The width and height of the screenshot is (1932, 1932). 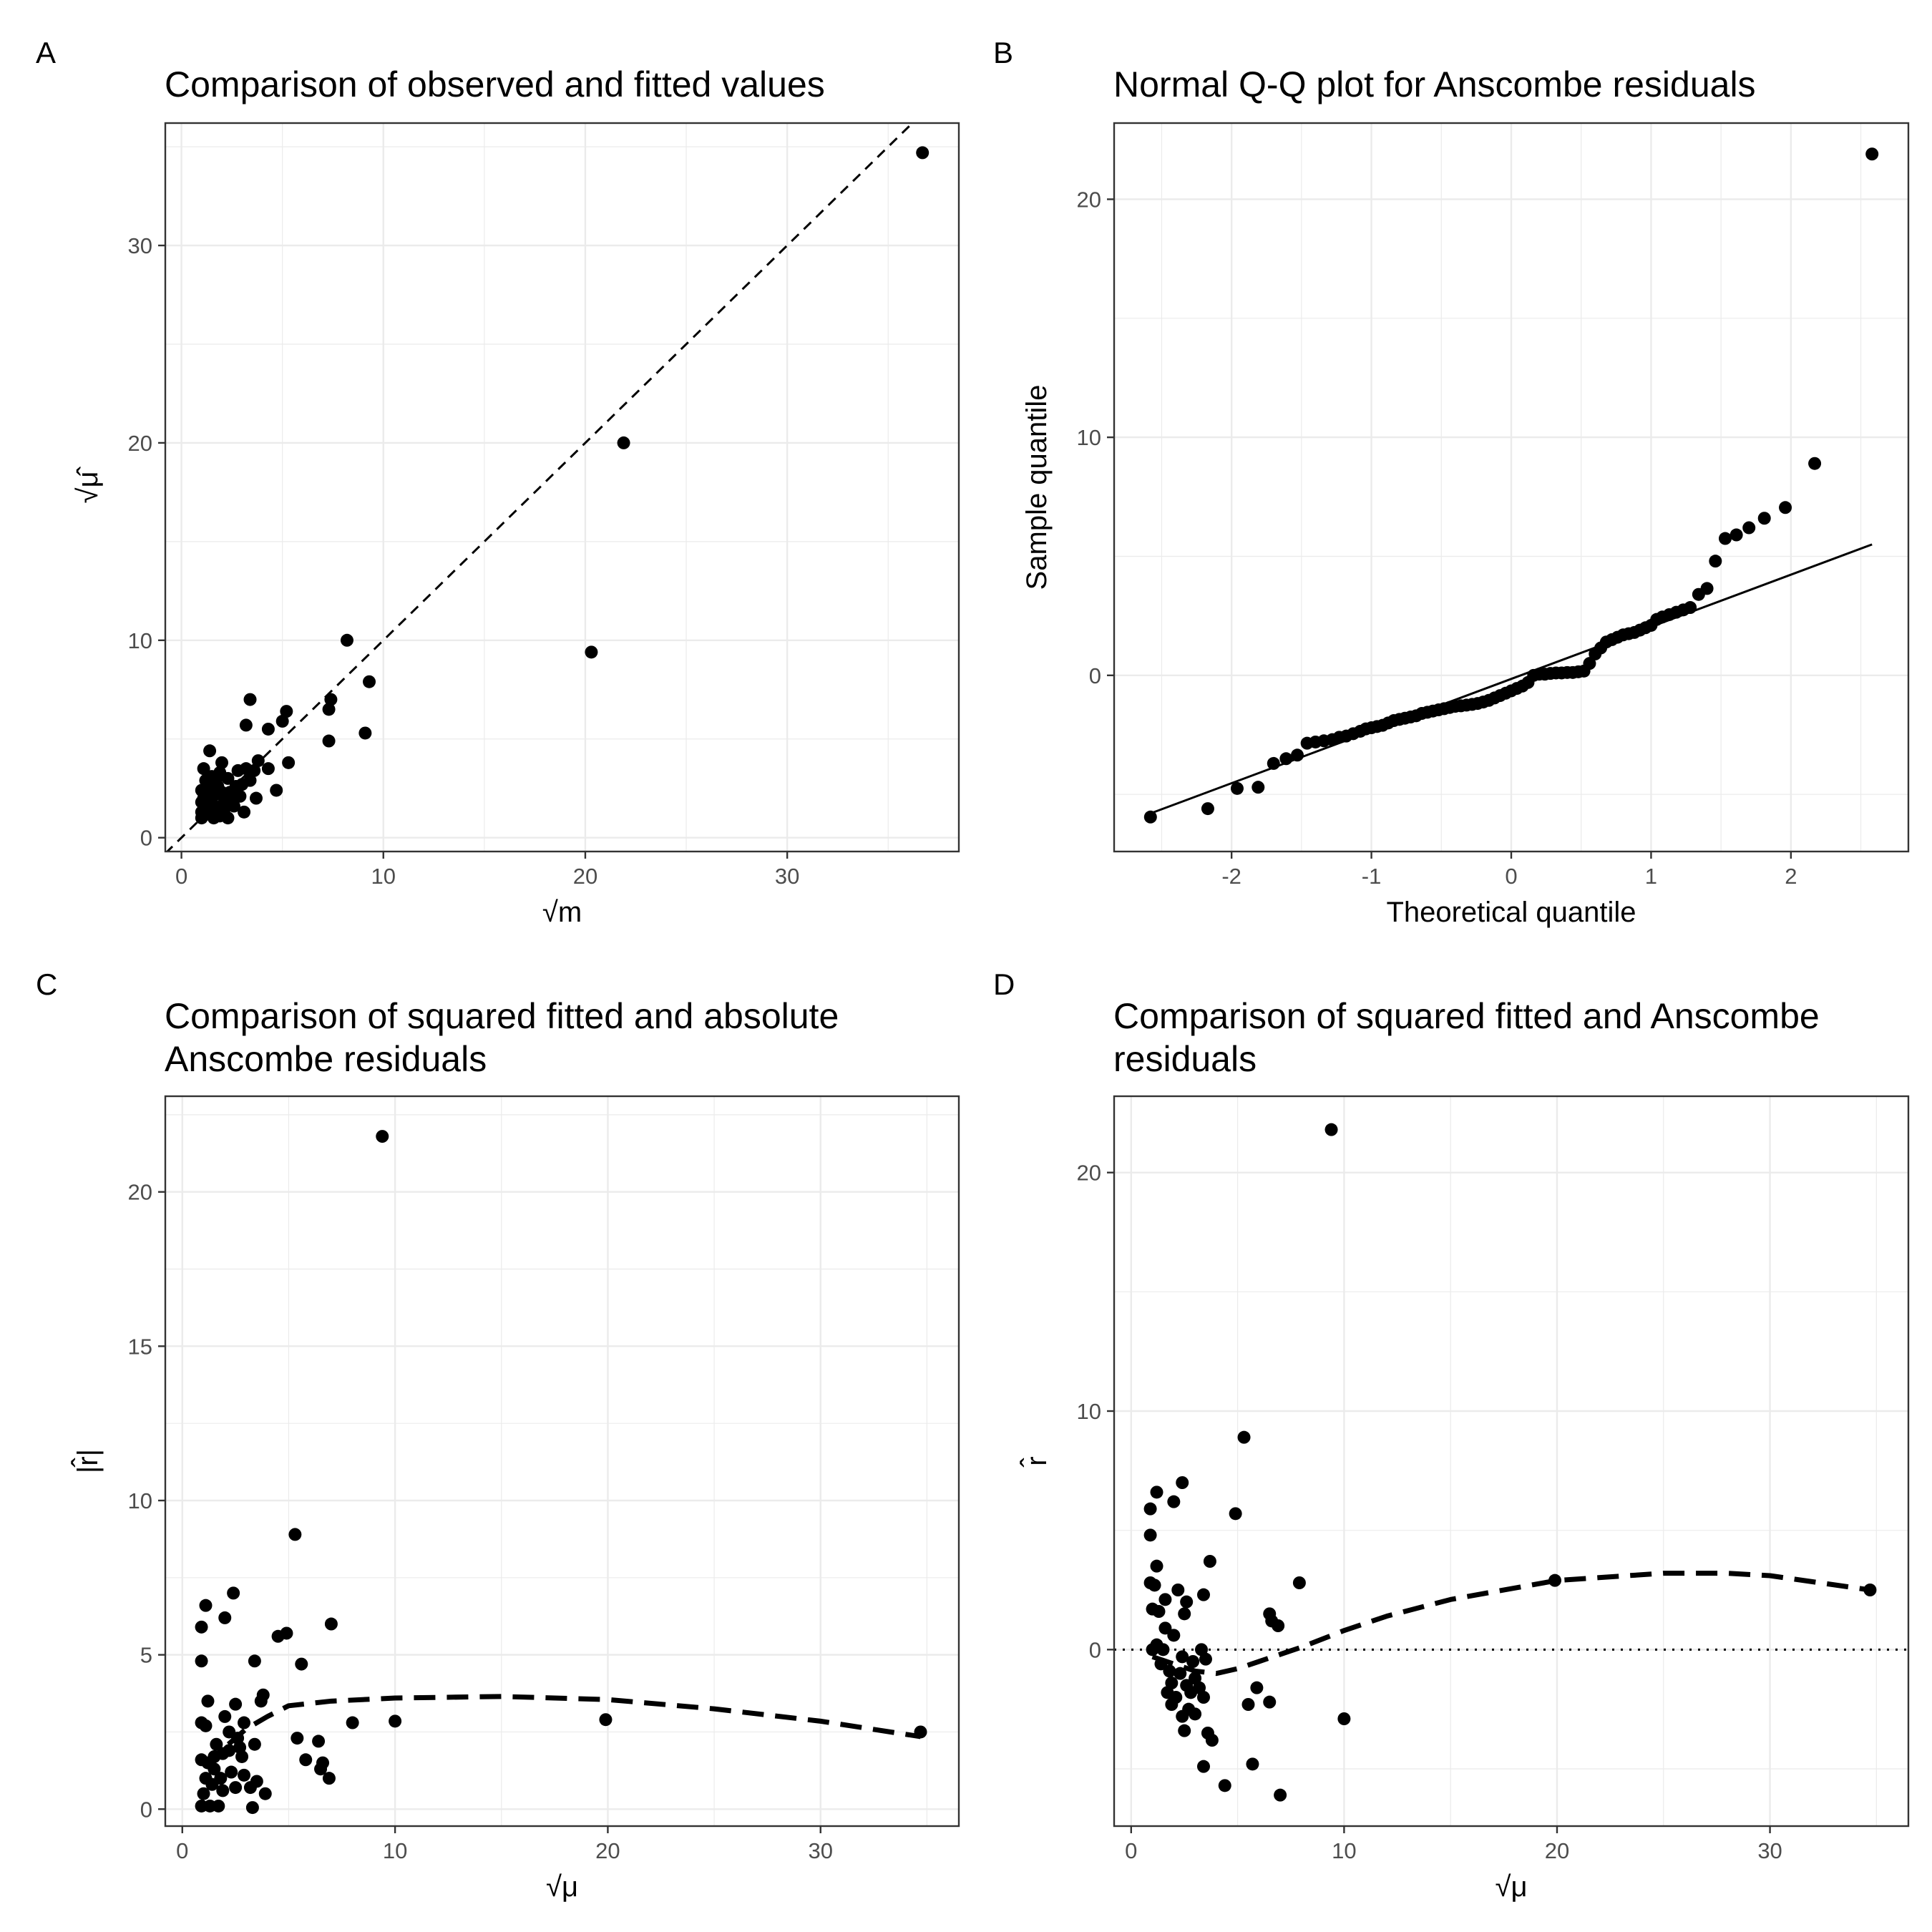 What do you see at coordinates (1344, 1850) in the screenshot?
I see `x-tick-label: 10` at bounding box center [1344, 1850].